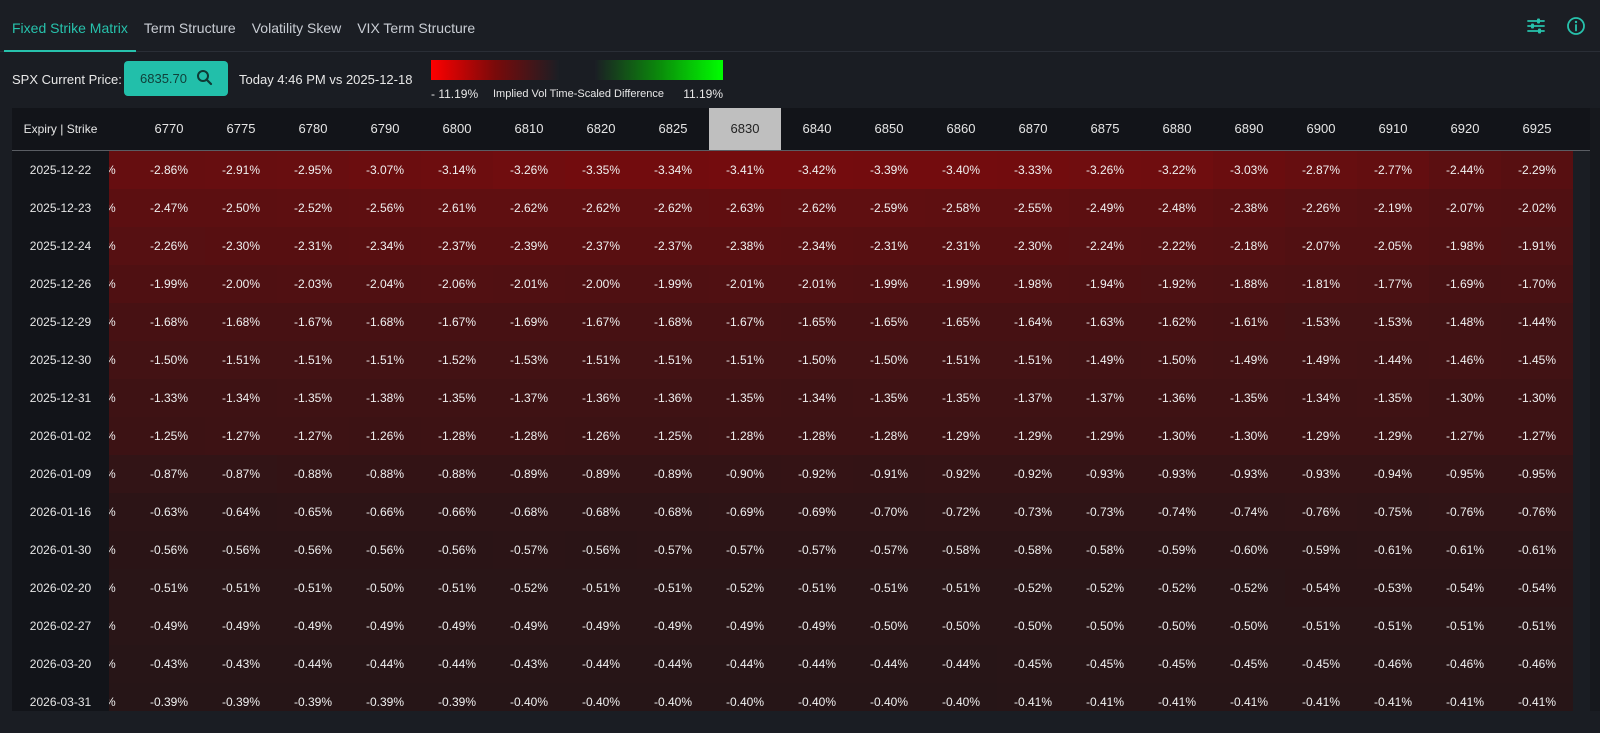 The image size is (1600, 733). Describe the element at coordinates (601, 246) in the screenshot. I see `matrix-cell: -2.37%` at that location.